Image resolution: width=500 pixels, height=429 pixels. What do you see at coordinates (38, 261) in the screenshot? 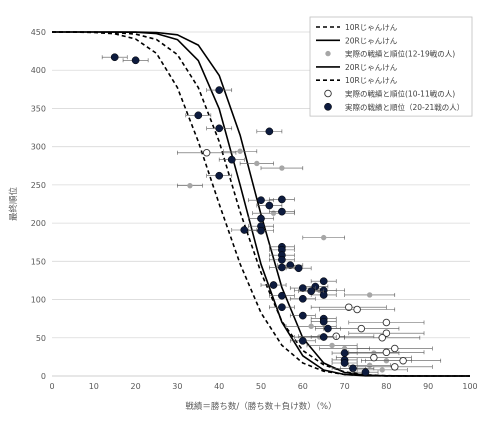
I see `y-tick-label: 150` at bounding box center [38, 261].